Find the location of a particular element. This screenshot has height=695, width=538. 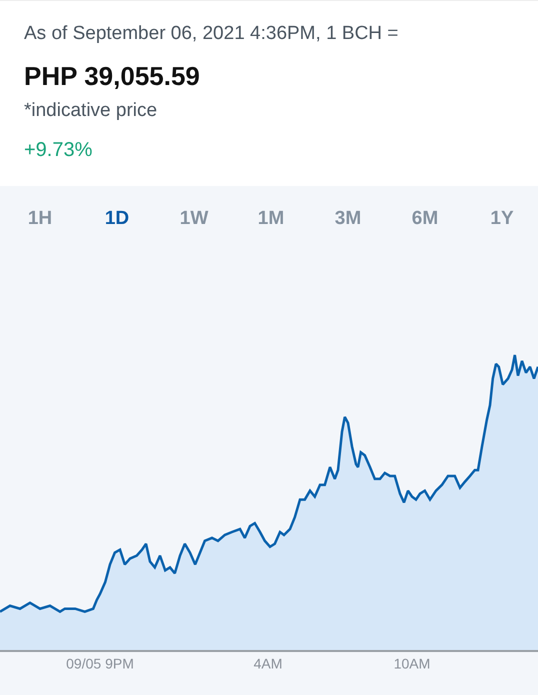

x-tick-label: 09/05 9PM is located at coordinates (100, 664).